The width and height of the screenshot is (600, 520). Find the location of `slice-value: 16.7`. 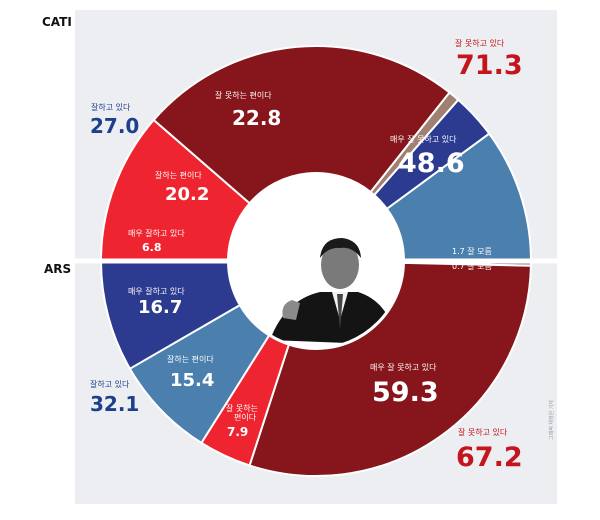

slice-value: 16.7 is located at coordinates (160, 307).